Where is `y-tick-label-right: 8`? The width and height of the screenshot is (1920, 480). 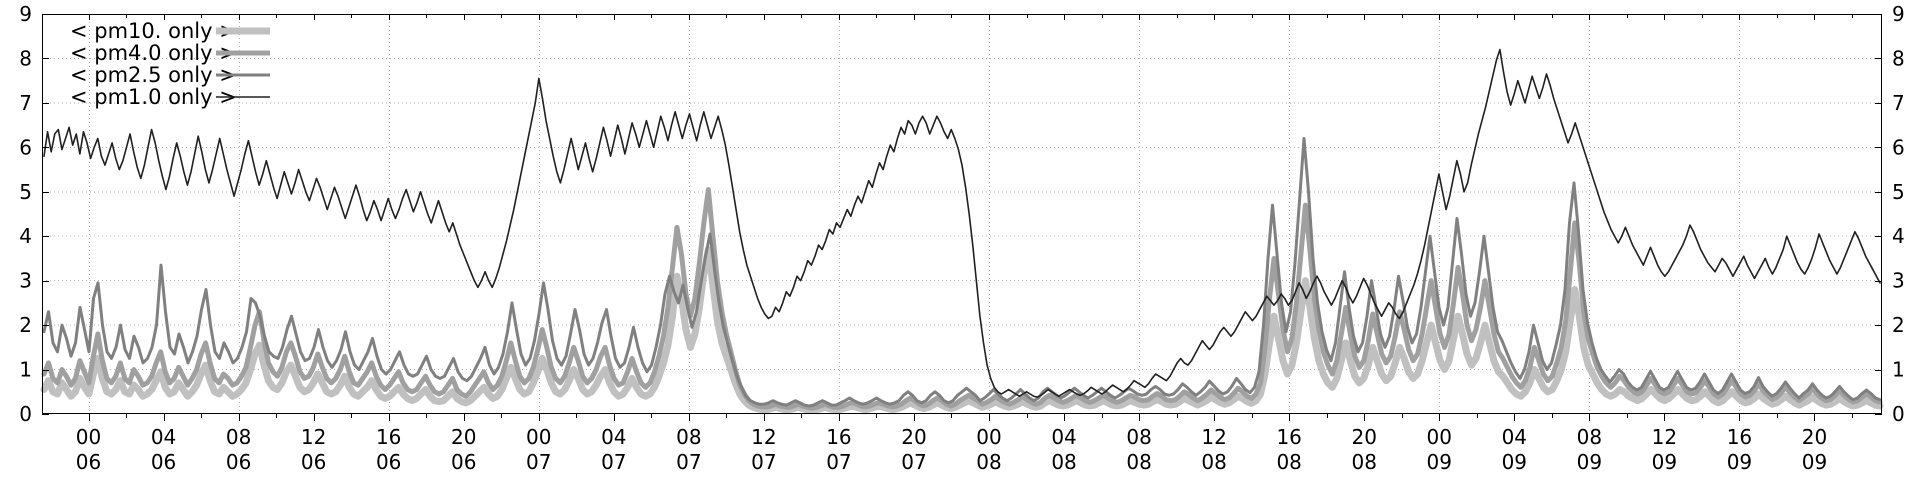 y-tick-label-right: 8 is located at coordinates (1898, 58).